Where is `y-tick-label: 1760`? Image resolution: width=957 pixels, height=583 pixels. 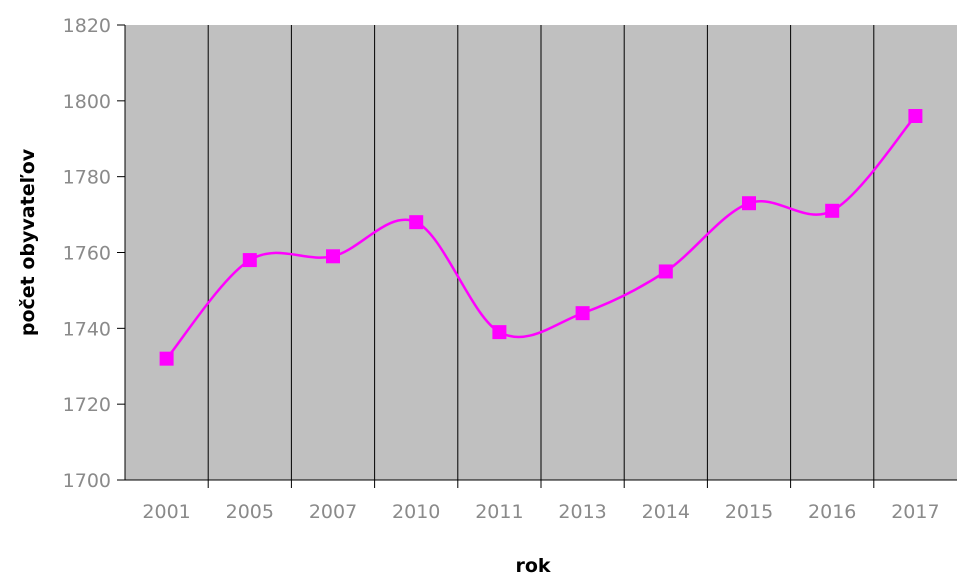
y-tick-label: 1760 is located at coordinates (87, 254).